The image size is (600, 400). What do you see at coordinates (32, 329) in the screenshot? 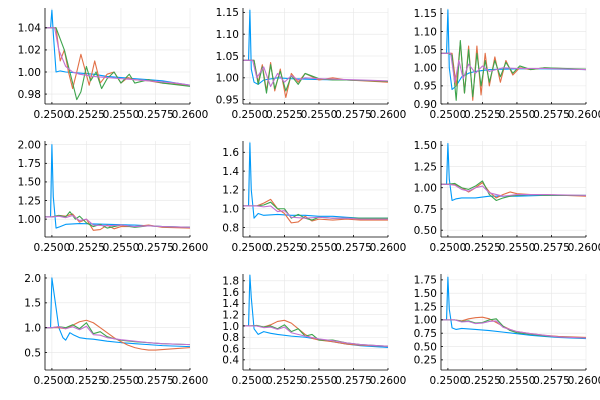
I see `y-tick-label: 1.0` at bounding box center [32, 329].